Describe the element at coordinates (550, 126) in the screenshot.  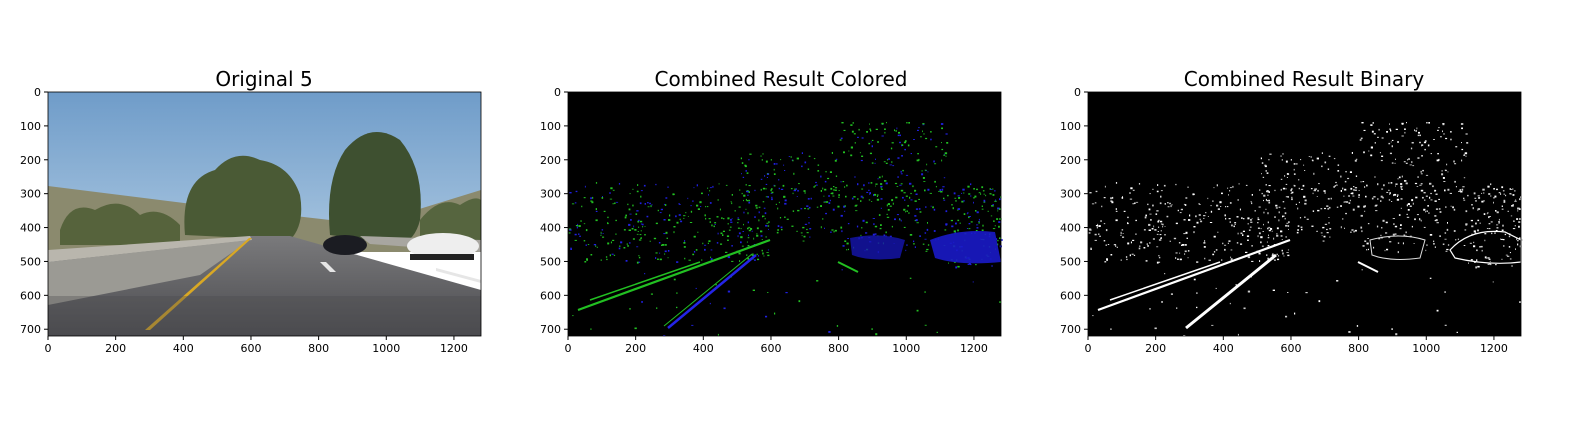
I see `y-tick-label: 100` at that location.